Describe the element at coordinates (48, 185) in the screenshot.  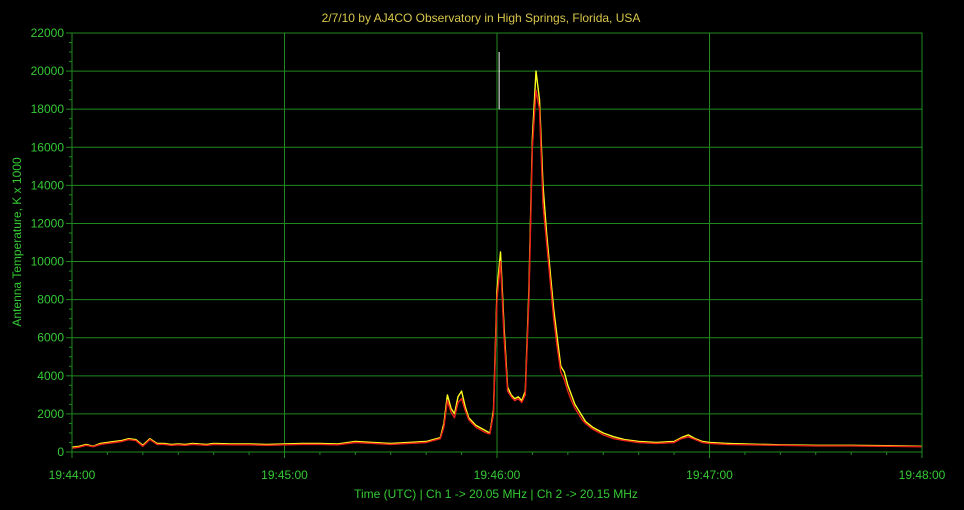
I see `y-tick-label: 14000` at that location.